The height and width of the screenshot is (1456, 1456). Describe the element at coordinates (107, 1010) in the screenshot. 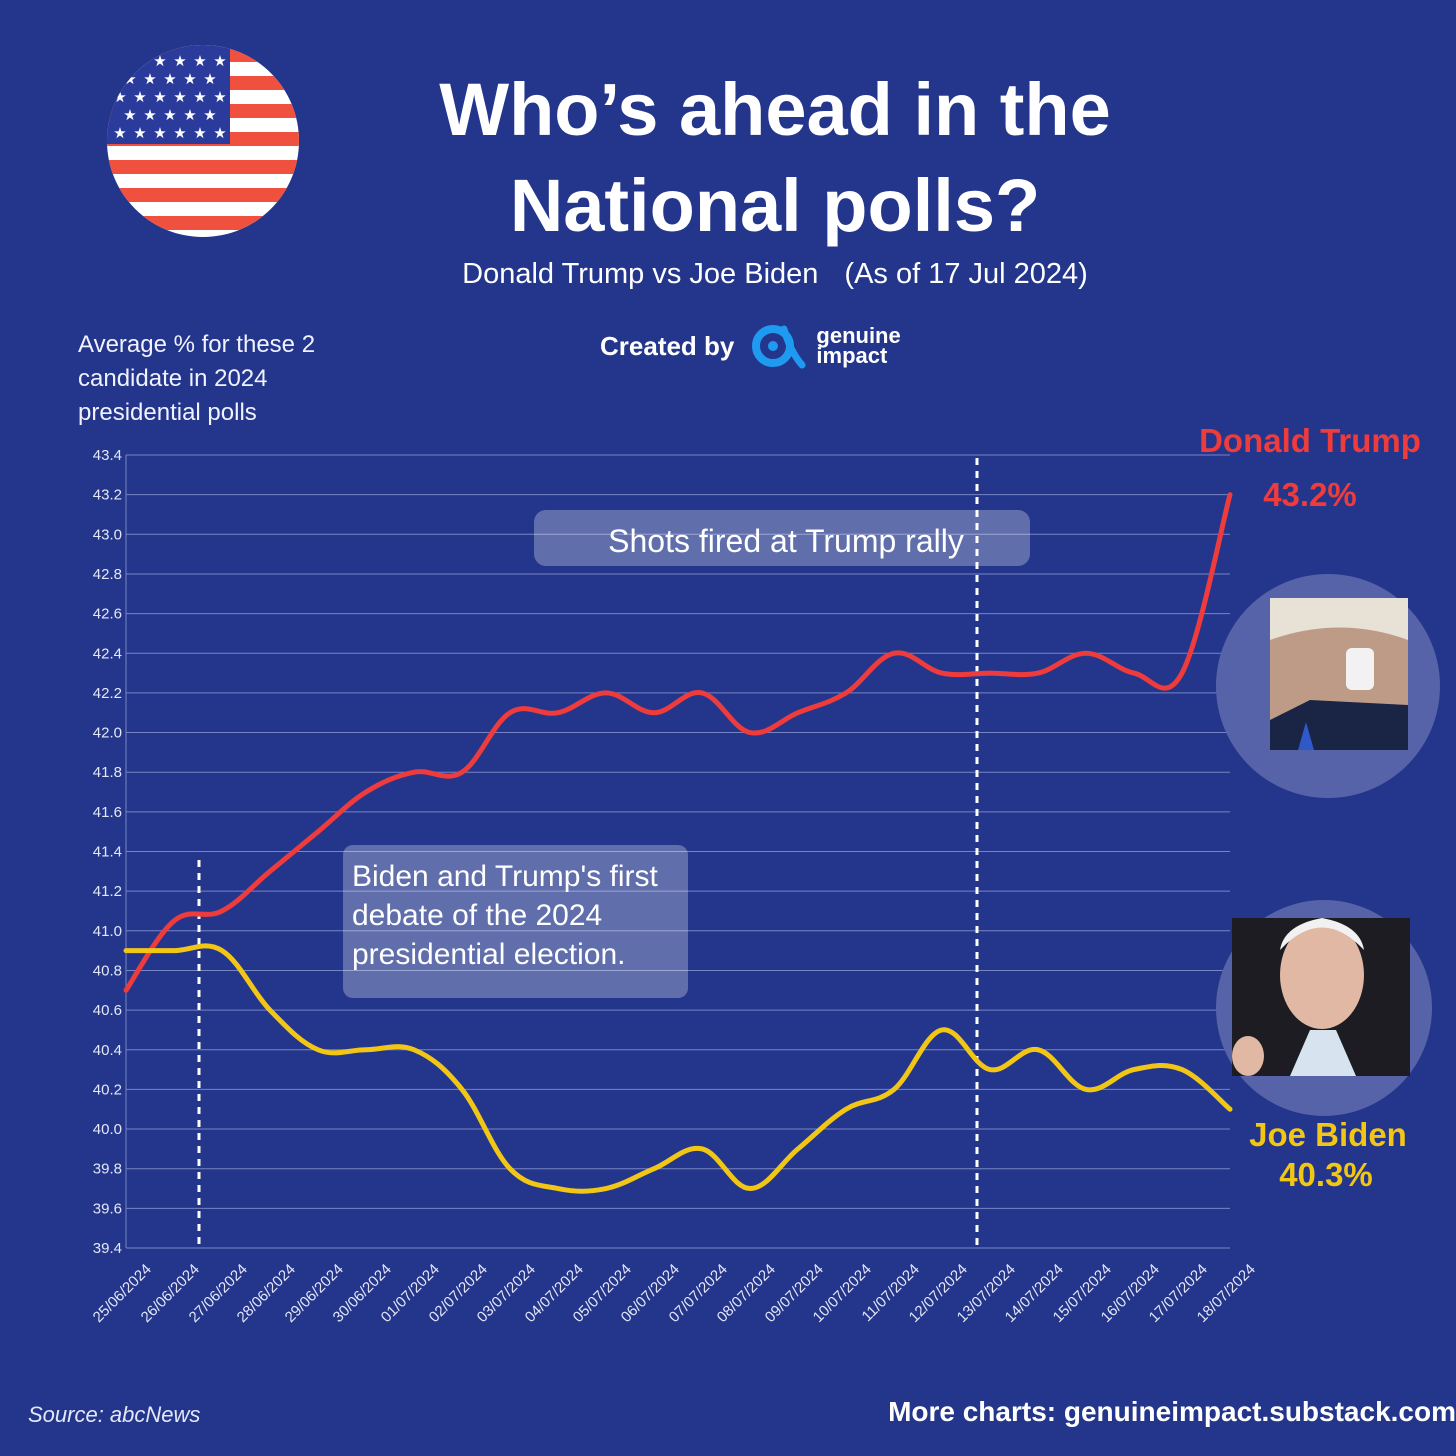

I see `y-tick-label: 40.6` at that location.